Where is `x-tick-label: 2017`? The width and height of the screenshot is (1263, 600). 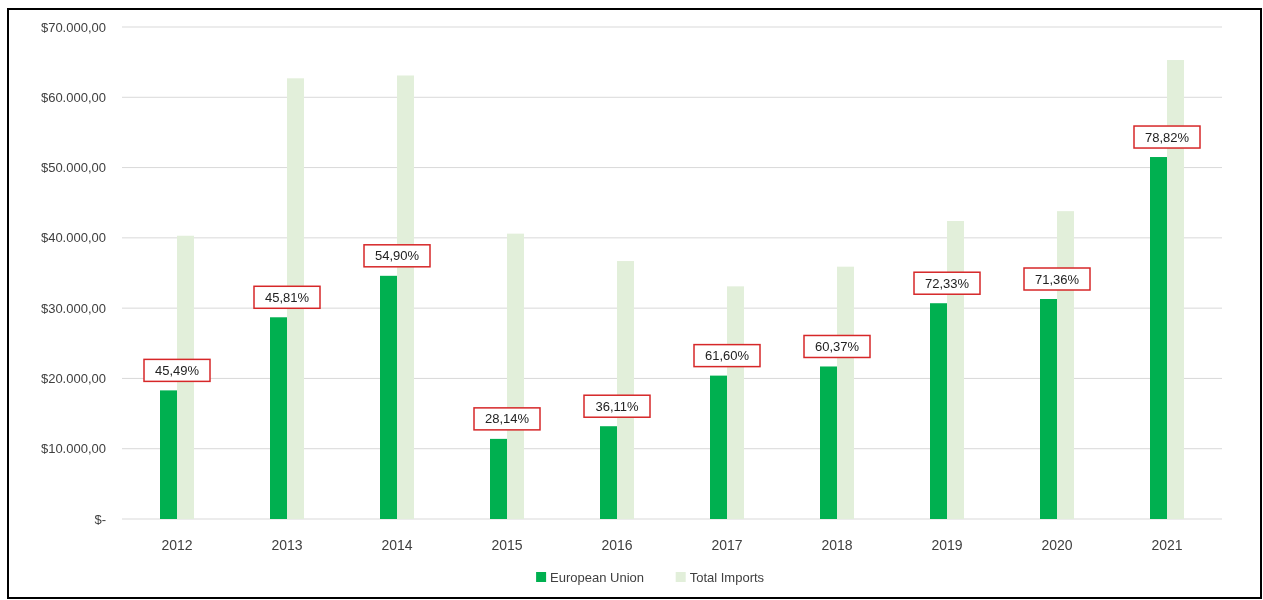
x-tick-label: 2017 is located at coordinates (727, 544).